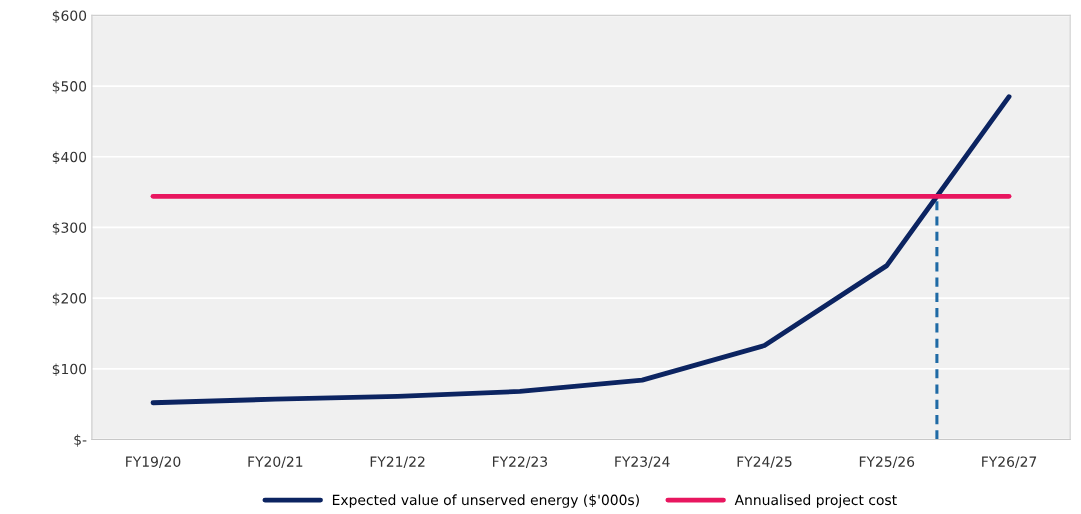 Image resolution: width=1081 pixels, height=514 pixels. Describe the element at coordinates (485, 501) in the screenshot. I see `legend-label: Expected value of unserved energy ($'000s)` at that location.